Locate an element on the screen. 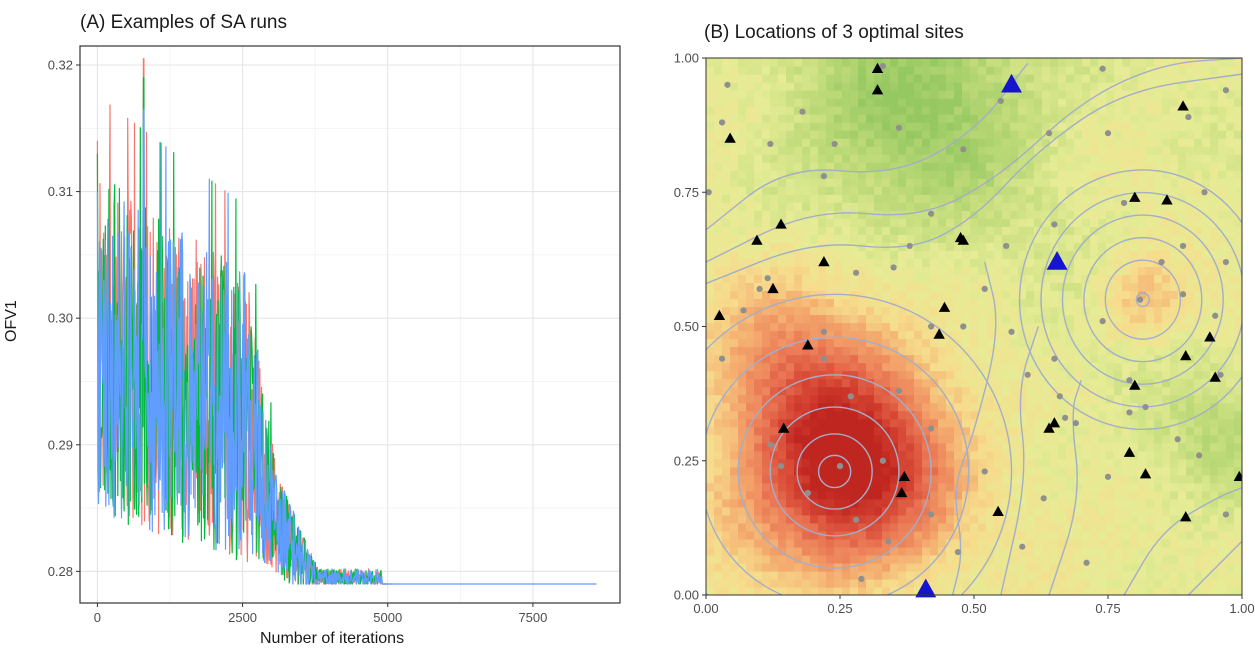  chart-a-xtick-label: 2500 is located at coordinates (242, 617).